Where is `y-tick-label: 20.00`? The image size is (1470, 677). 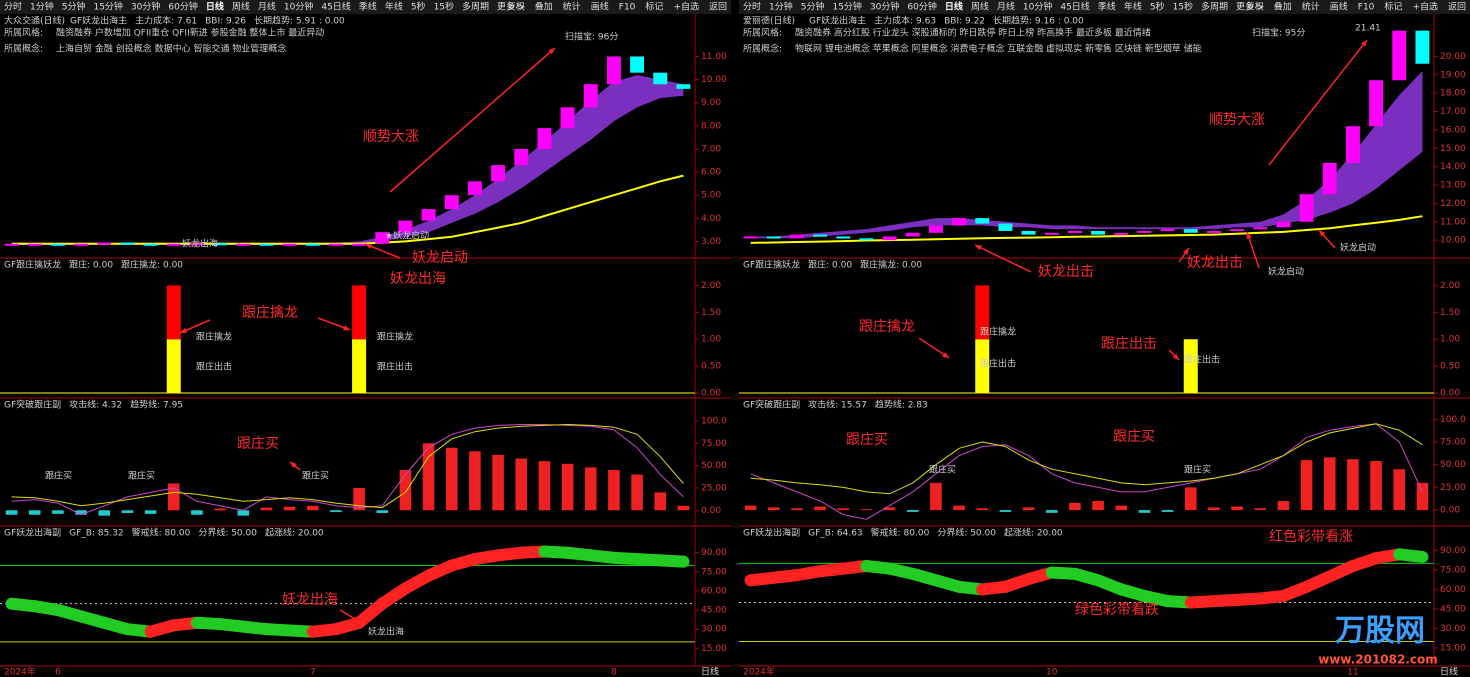
y-tick-label: 20.00 is located at coordinates (1453, 57).